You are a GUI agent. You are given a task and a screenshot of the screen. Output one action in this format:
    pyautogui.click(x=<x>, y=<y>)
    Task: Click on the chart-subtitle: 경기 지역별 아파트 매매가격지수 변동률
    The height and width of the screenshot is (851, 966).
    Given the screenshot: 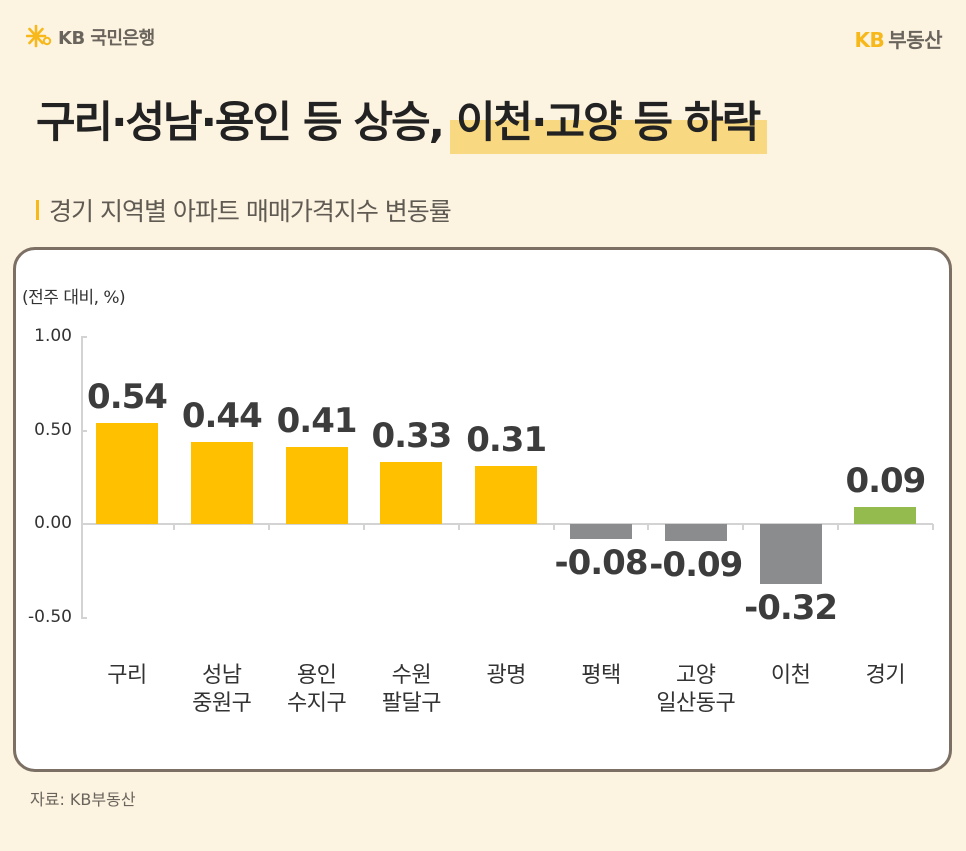 What is the action you would take?
    pyautogui.click(x=244, y=210)
    